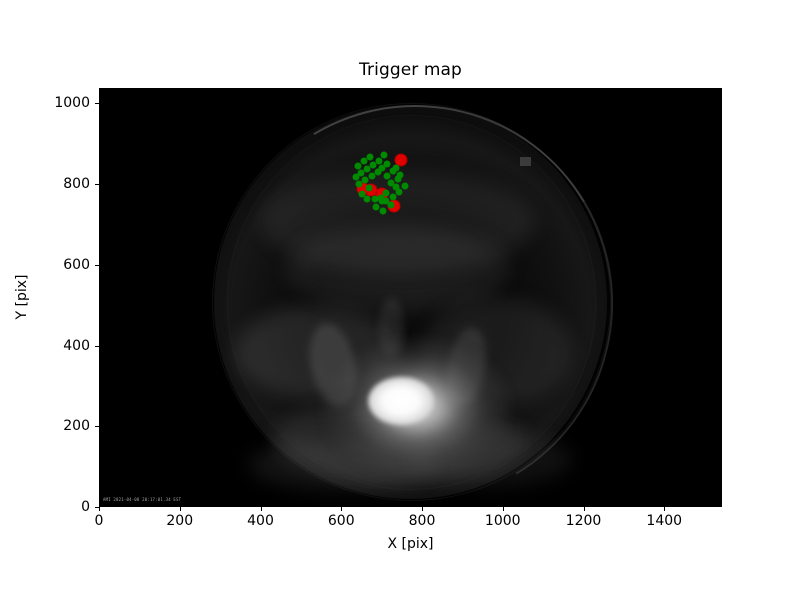  What do you see at coordinates (525, 162) in the screenshot?
I see `dome-mount-bracket` at bounding box center [525, 162].